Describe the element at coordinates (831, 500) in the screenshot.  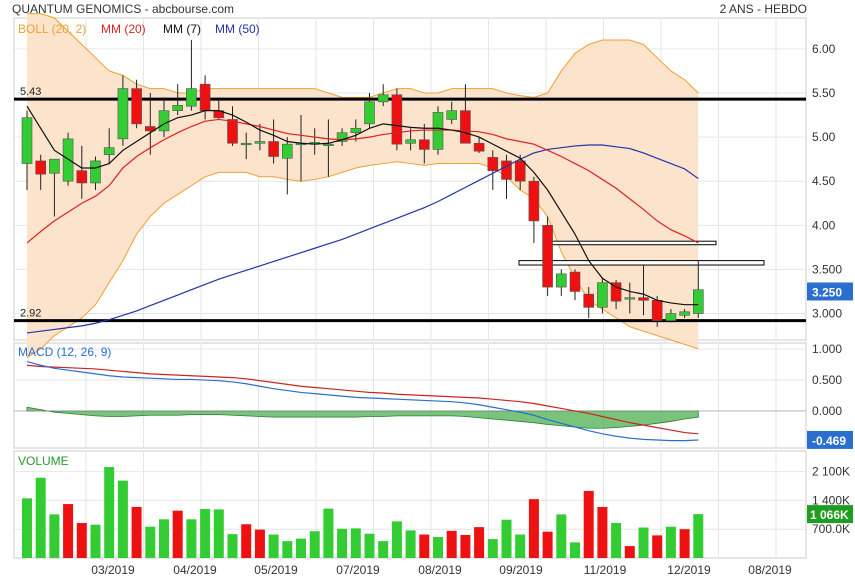
I see `volume-tick-label: 1 400K` at that location.